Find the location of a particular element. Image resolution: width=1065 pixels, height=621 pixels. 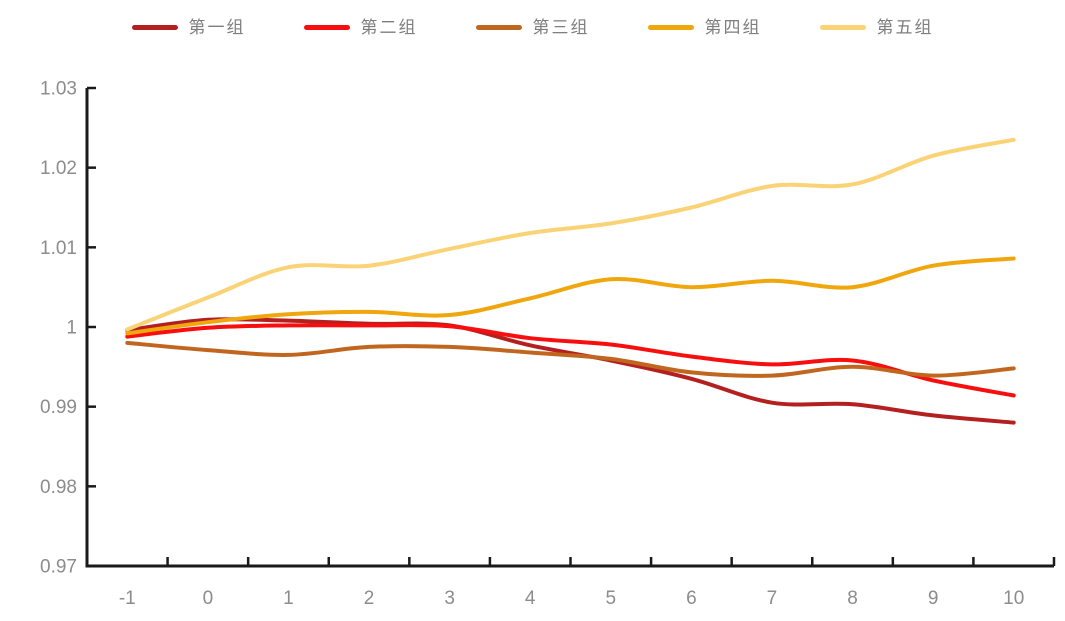

x-tick-label-8: 7 is located at coordinates (772, 598).